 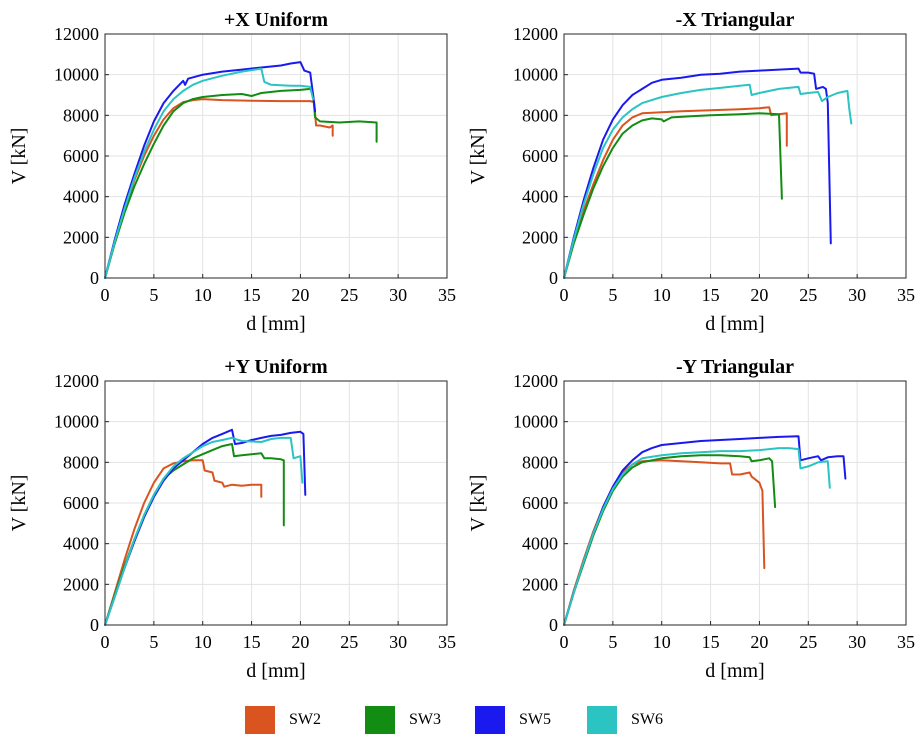 I want to click on chart-title: -Y Triangular, so click(x=735, y=367).